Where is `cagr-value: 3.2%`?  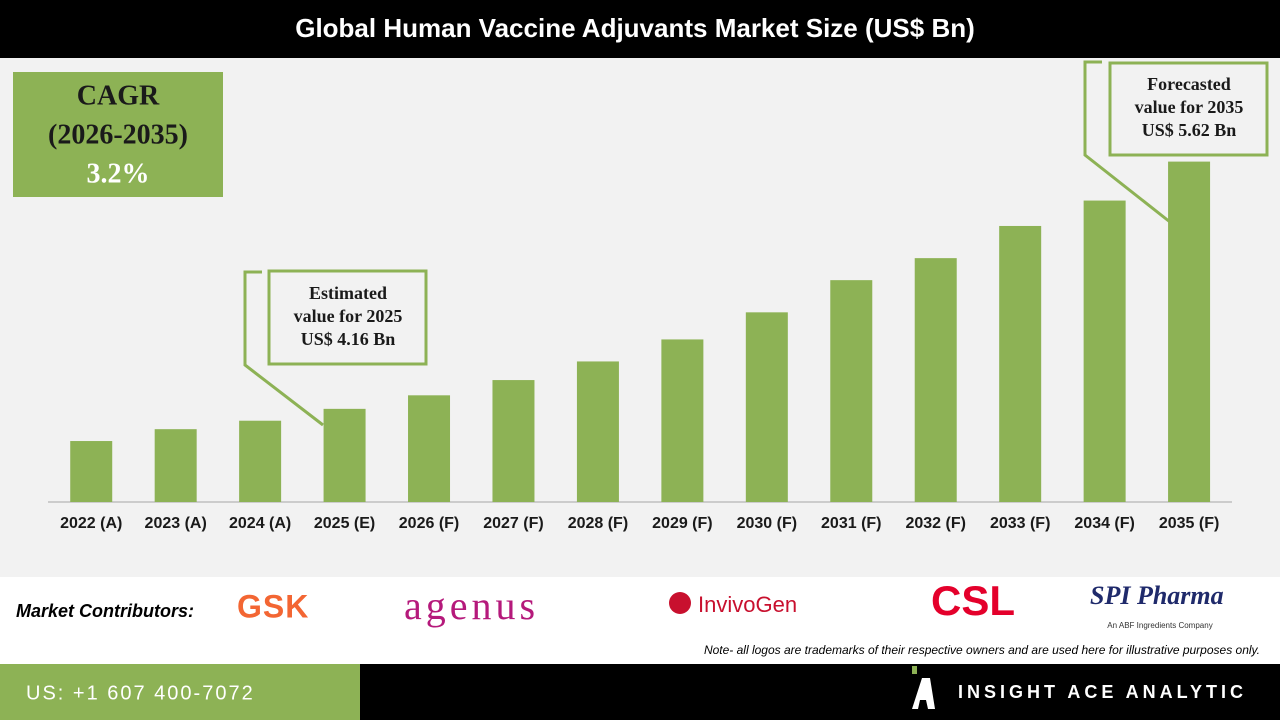
cagr-value: 3.2% is located at coordinates (118, 173).